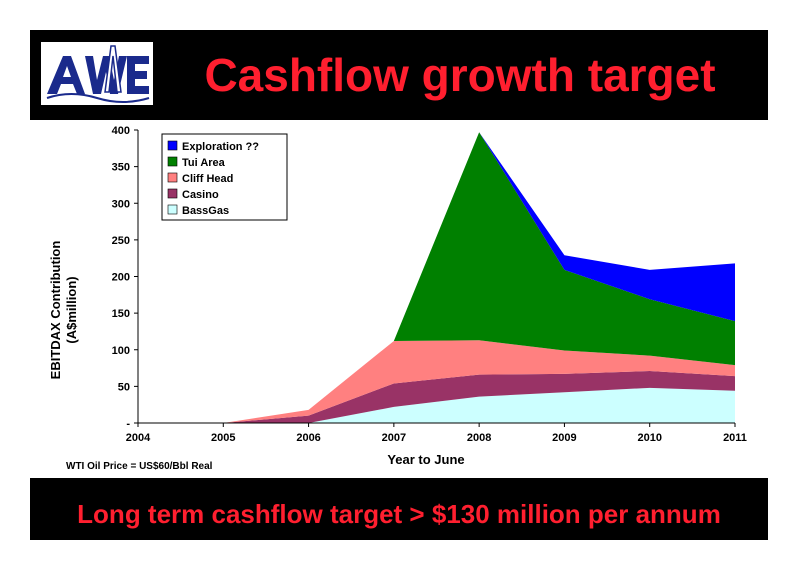 Image resolution: width=800 pixels, height=565 pixels. What do you see at coordinates (205, 211) in the screenshot?
I see `legend-label: BassGas` at bounding box center [205, 211].